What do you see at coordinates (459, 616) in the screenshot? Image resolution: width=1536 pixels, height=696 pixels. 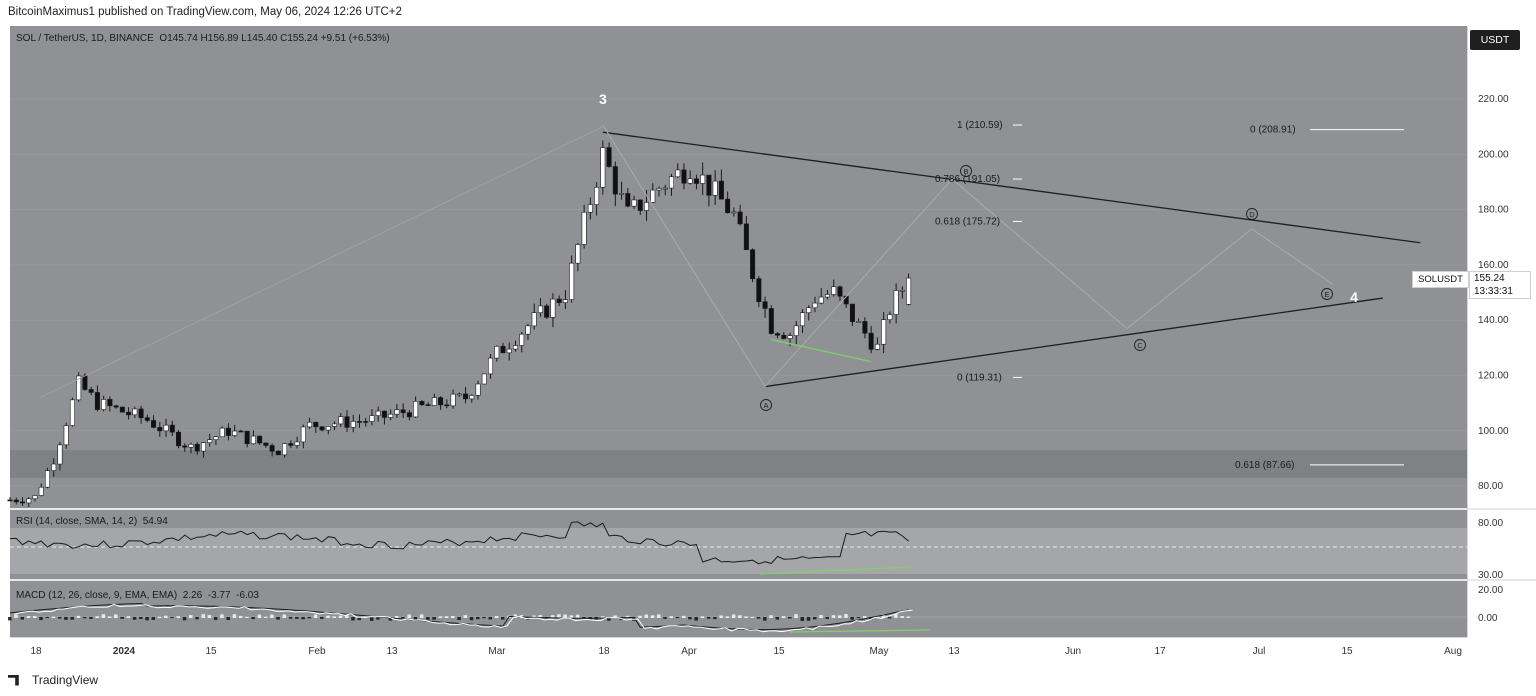 I see `macd-line` at bounding box center [459, 616].